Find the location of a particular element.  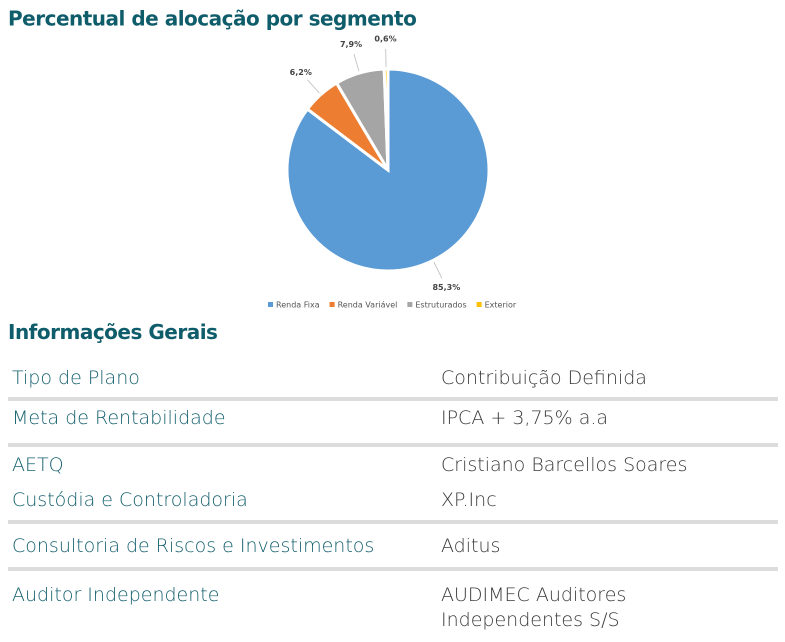

row-label: AETQ is located at coordinates (38, 465).